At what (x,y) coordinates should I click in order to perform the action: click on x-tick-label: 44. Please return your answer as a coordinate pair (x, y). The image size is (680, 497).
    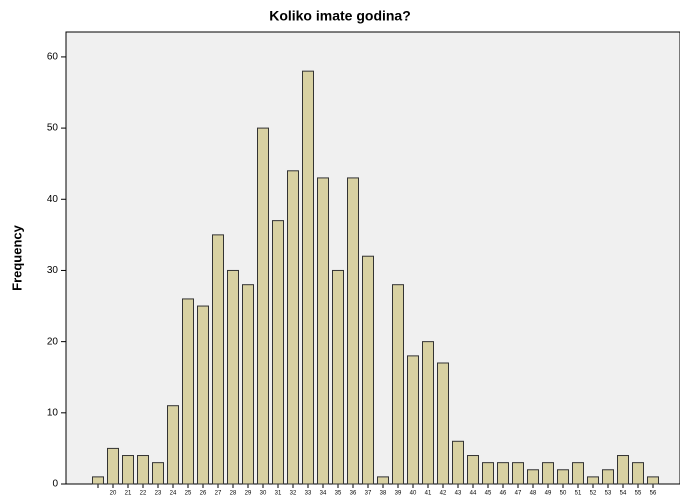
    Looking at the image, I should click on (473, 494).